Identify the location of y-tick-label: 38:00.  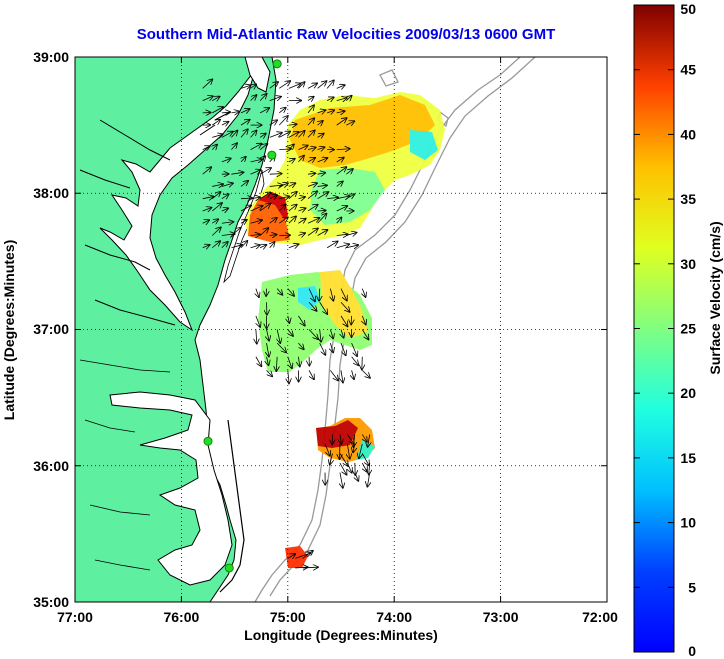
(51, 193).